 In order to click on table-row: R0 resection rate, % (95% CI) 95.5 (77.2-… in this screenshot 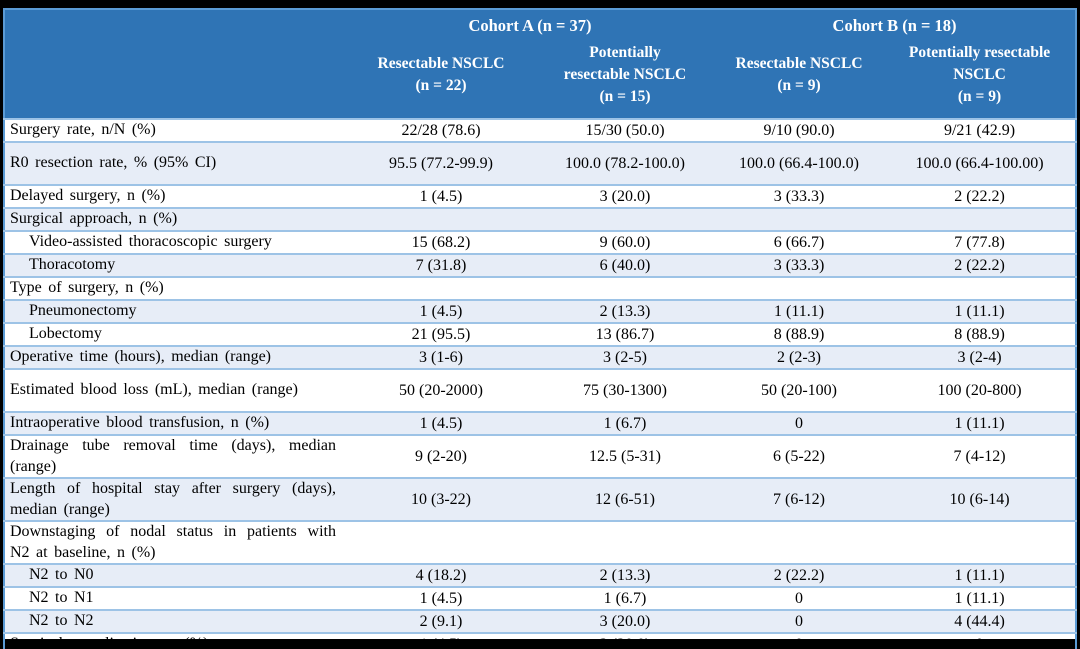, I will do `click(540, 163)`.